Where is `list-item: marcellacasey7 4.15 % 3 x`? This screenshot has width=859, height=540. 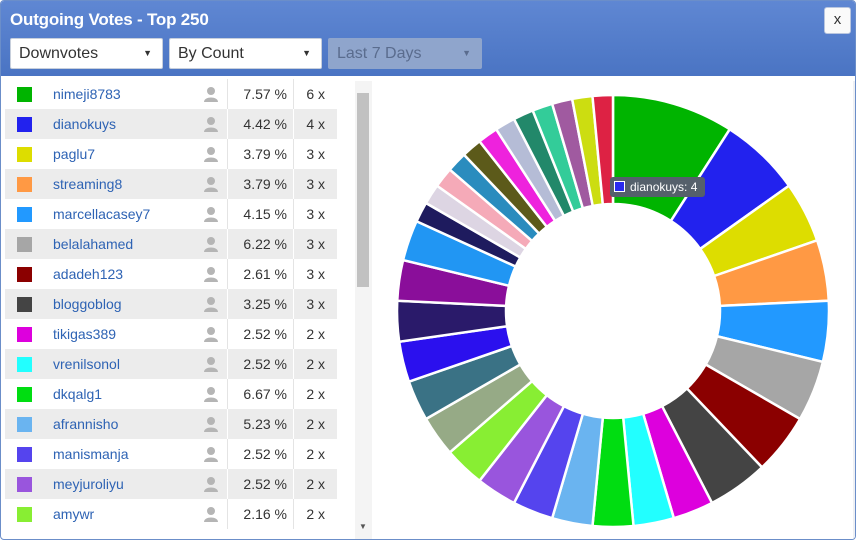 list-item: marcellacasey7 4.15 % 3 x is located at coordinates (171, 214).